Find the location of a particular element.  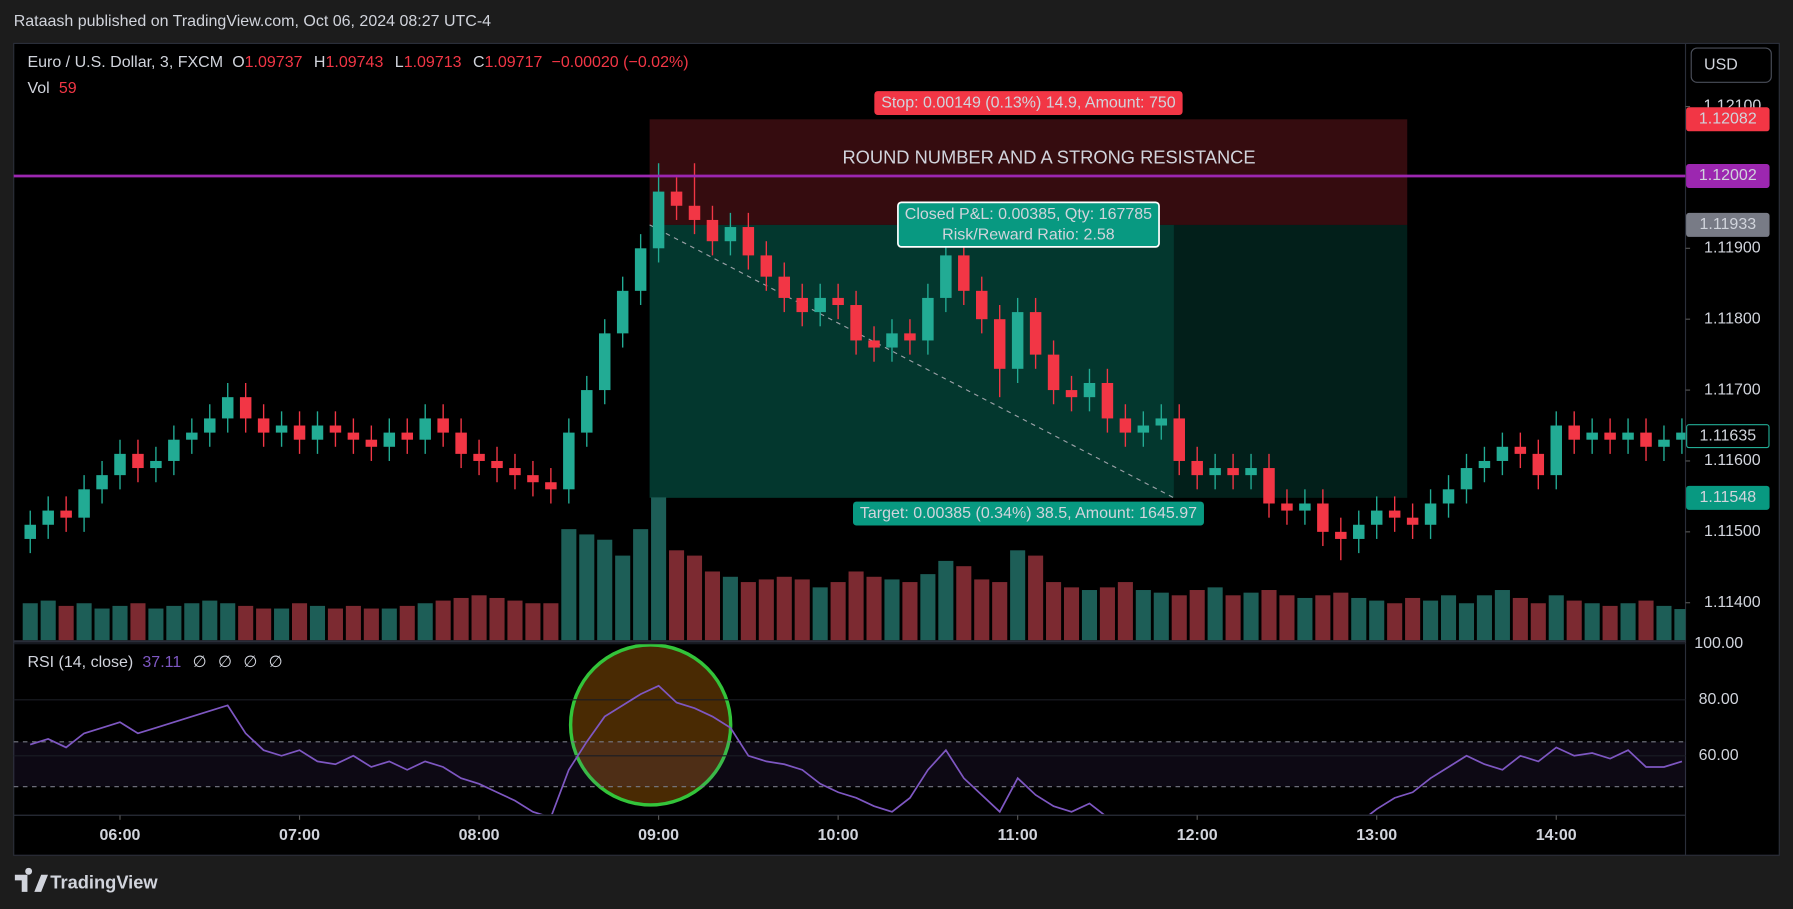

price-tag-label: 1.12082 is located at coordinates (1728, 119).